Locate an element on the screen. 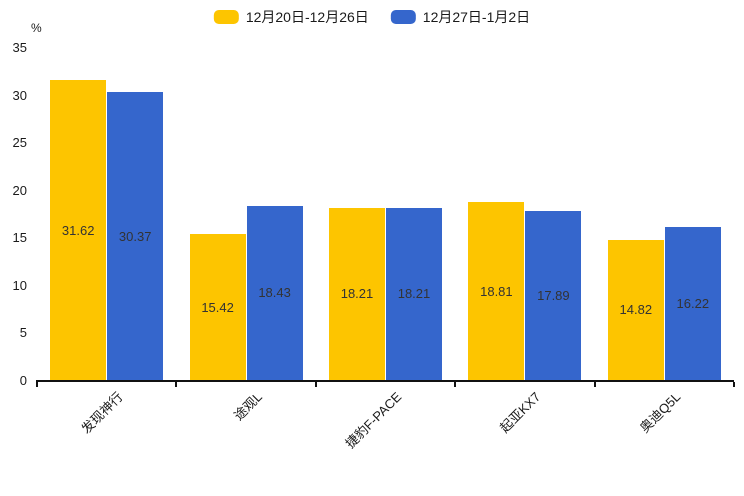 The image size is (744, 496). bar-value-label: 15.42 is located at coordinates (217, 307).